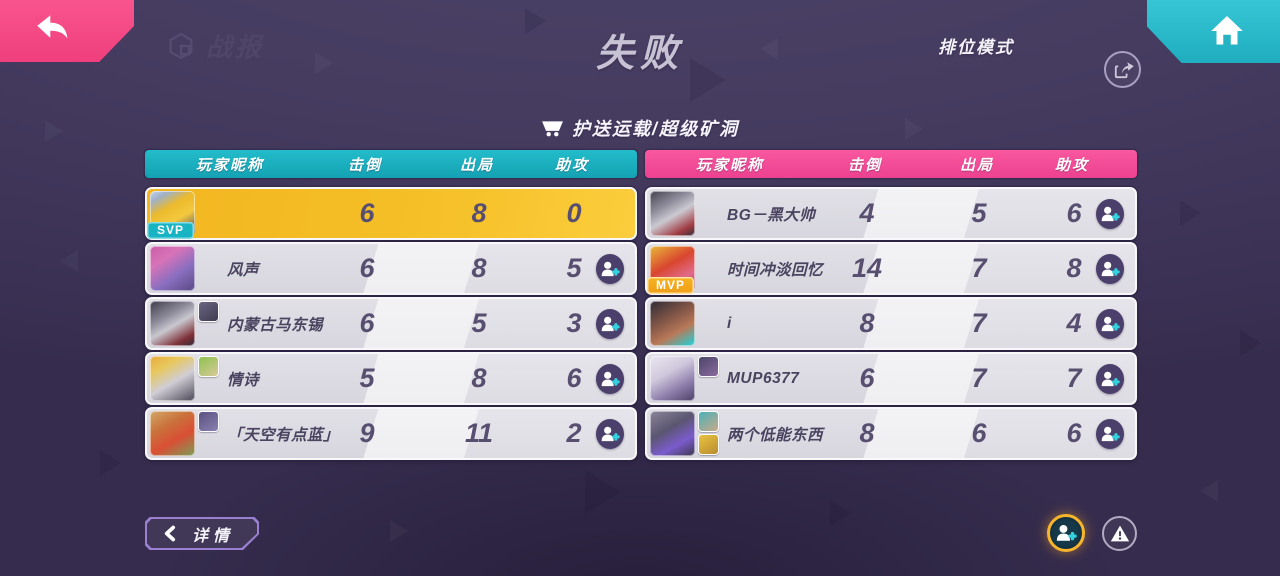 The height and width of the screenshot is (576, 1280). Describe the element at coordinates (275, 325) in the screenshot. I see `player-name: 内蒙古马东锡` at that location.